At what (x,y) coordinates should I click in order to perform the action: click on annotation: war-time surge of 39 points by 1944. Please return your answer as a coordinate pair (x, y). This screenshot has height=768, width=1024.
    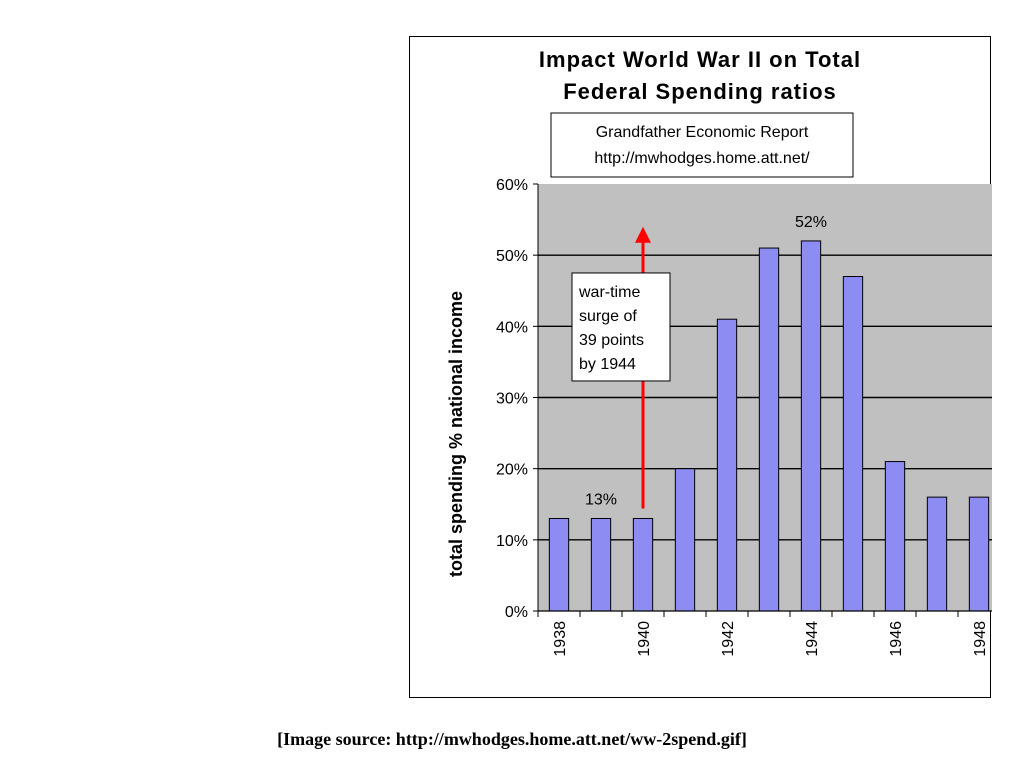
    Looking at the image, I should click on (621, 367).